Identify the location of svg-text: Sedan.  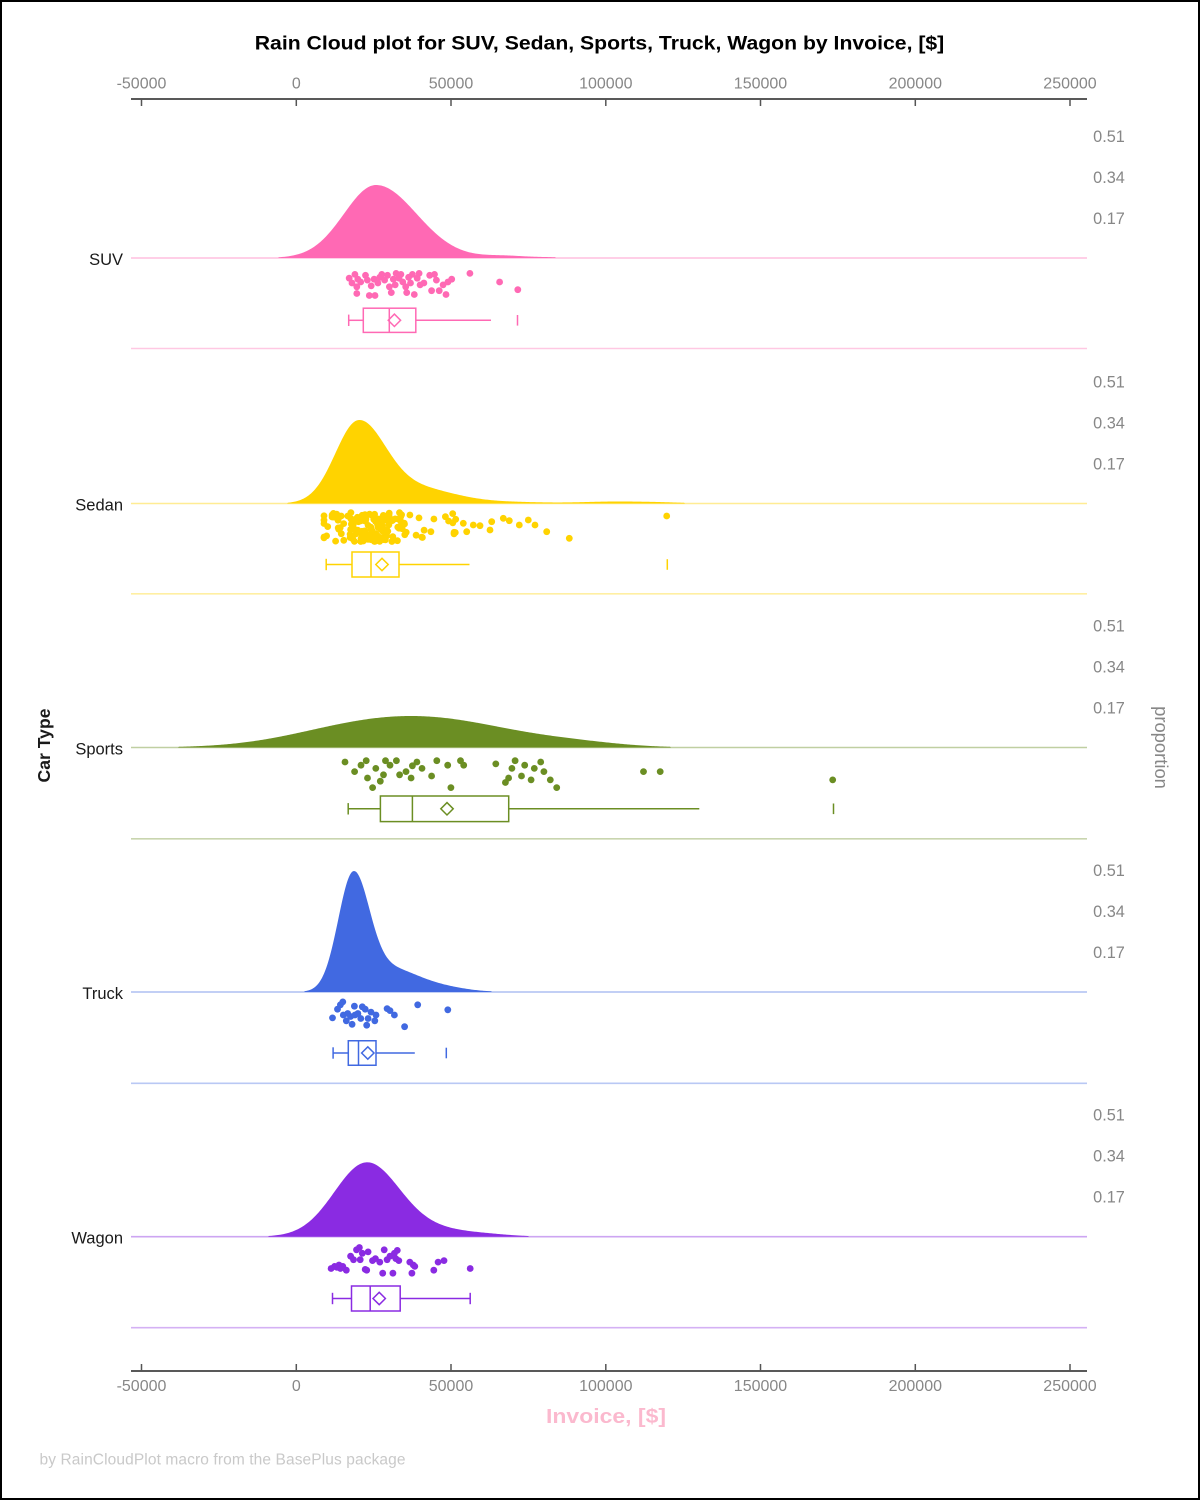
(99, 505).